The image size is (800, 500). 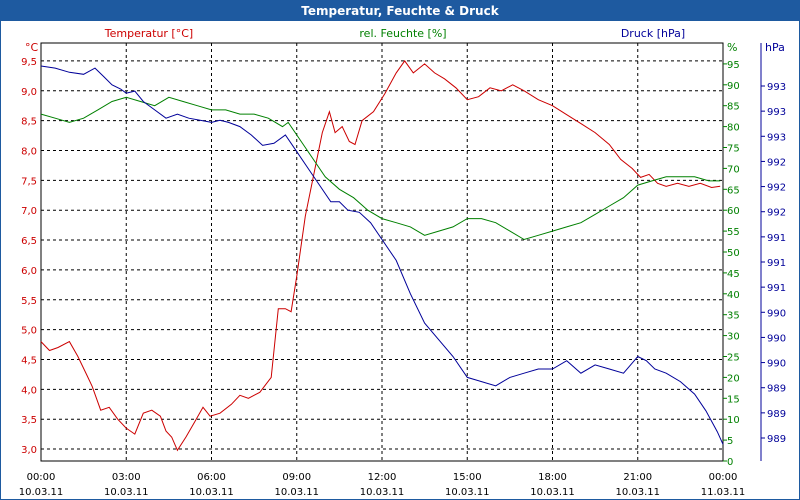 What do you see at coordinates (733, 253) in the screenshot?
I see `y-tick-humidity: 50` at bounding box center [733, 253].